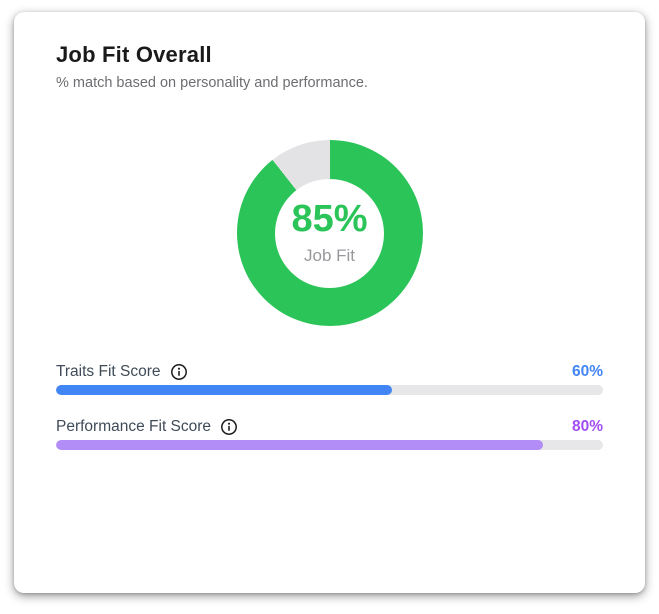  What do you see at coordinates (329, 255) in the screenshot?
I see `donut-caption: Job Fit` at bounding box center [329, 255].